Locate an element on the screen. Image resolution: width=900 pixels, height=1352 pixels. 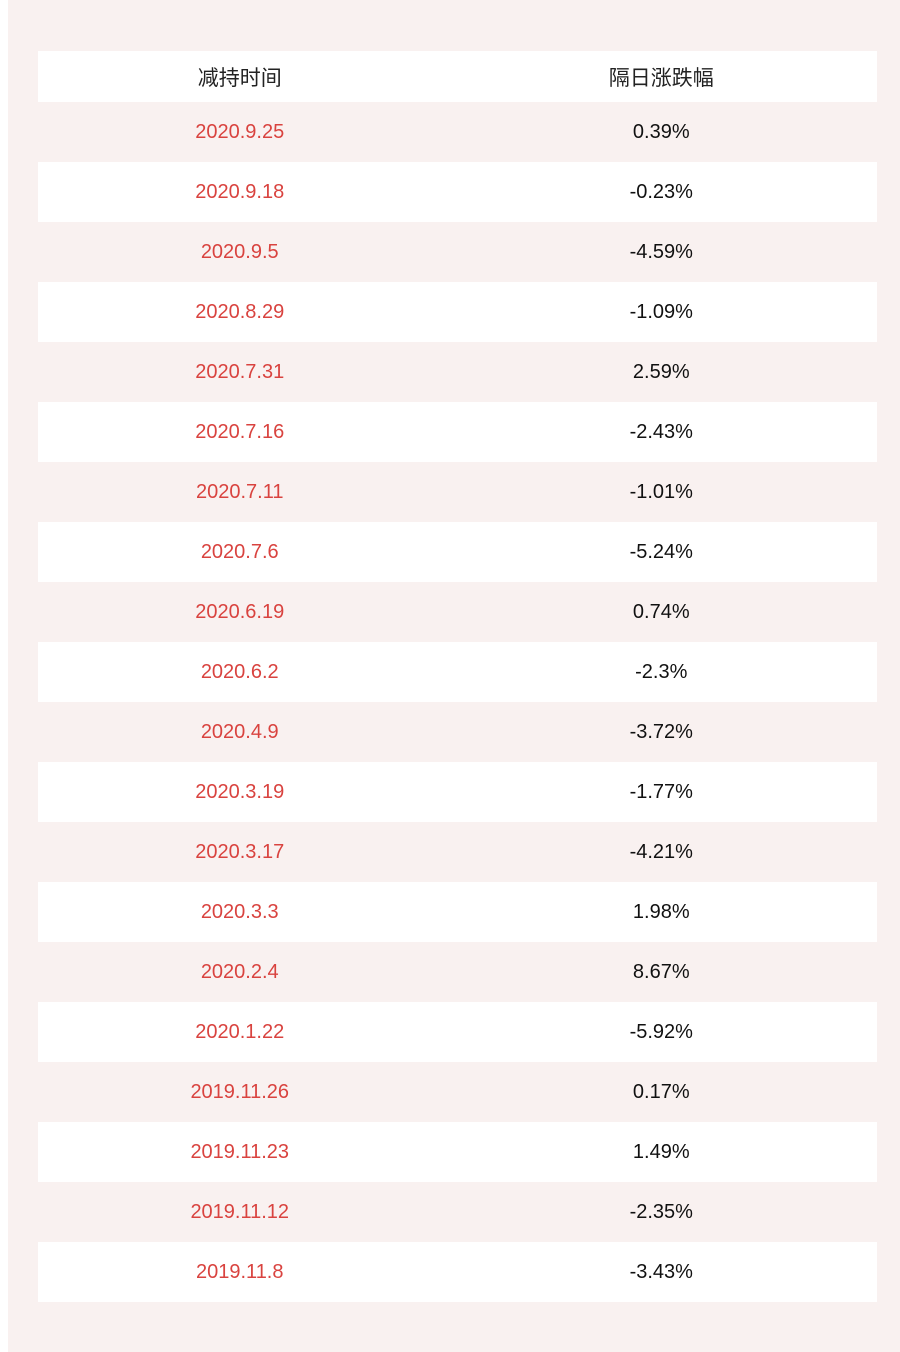
table-row: 2020.7.11 -1.01% is located at coordinates (457, 492).